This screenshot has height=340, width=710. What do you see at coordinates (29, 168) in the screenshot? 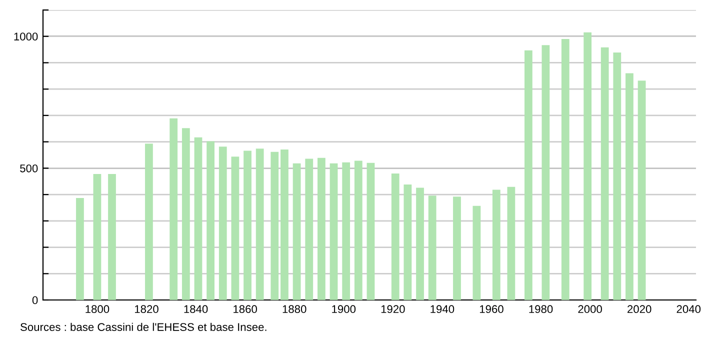
I see `y-tick-label: 500` at bounding box center [29, 168].